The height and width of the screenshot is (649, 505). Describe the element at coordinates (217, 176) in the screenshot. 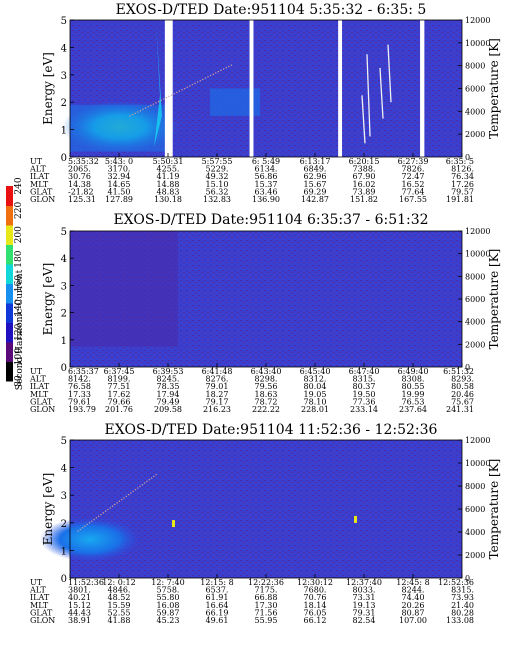

I see `table-cell: 49.32` at that location.